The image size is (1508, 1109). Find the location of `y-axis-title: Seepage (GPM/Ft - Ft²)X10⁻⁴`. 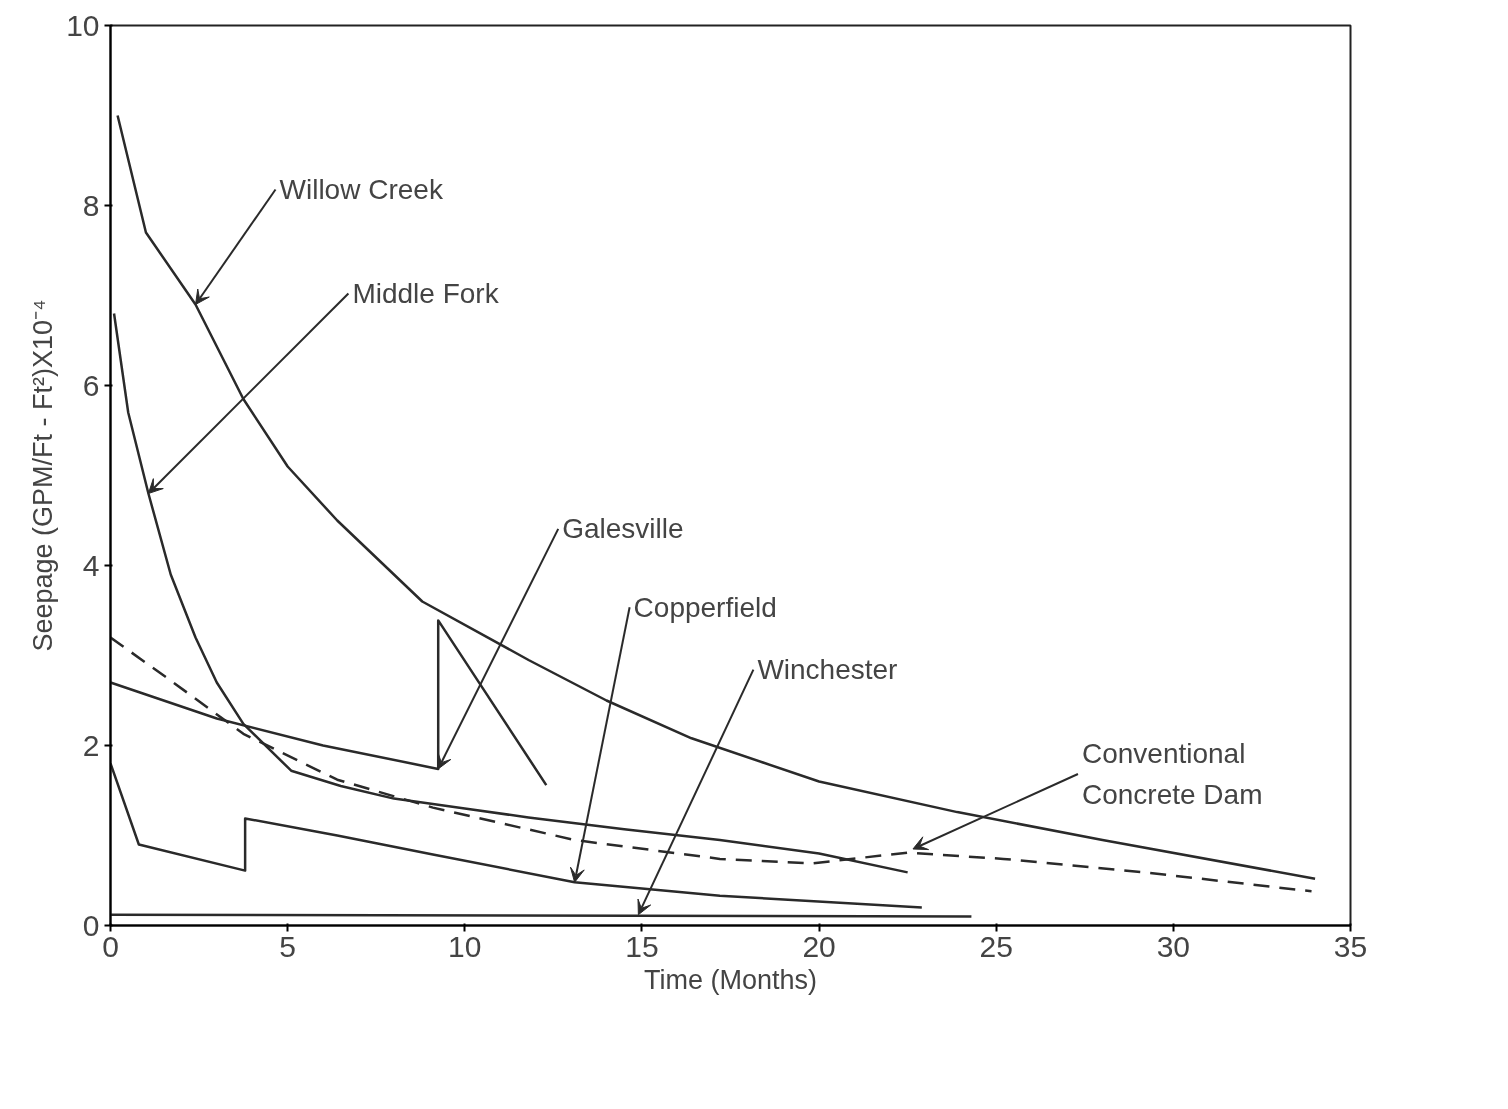

y-axis-title: Seepage (GPM/Ft - Ft²)X10⁻⁴ is located at coordinates (43, 475).